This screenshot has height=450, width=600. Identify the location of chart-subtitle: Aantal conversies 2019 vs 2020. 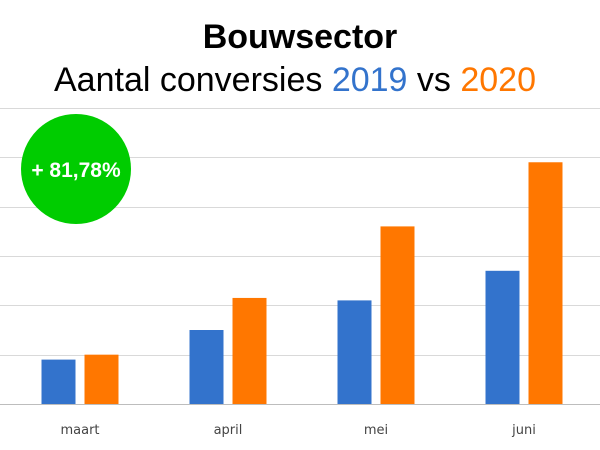
(295, 80).